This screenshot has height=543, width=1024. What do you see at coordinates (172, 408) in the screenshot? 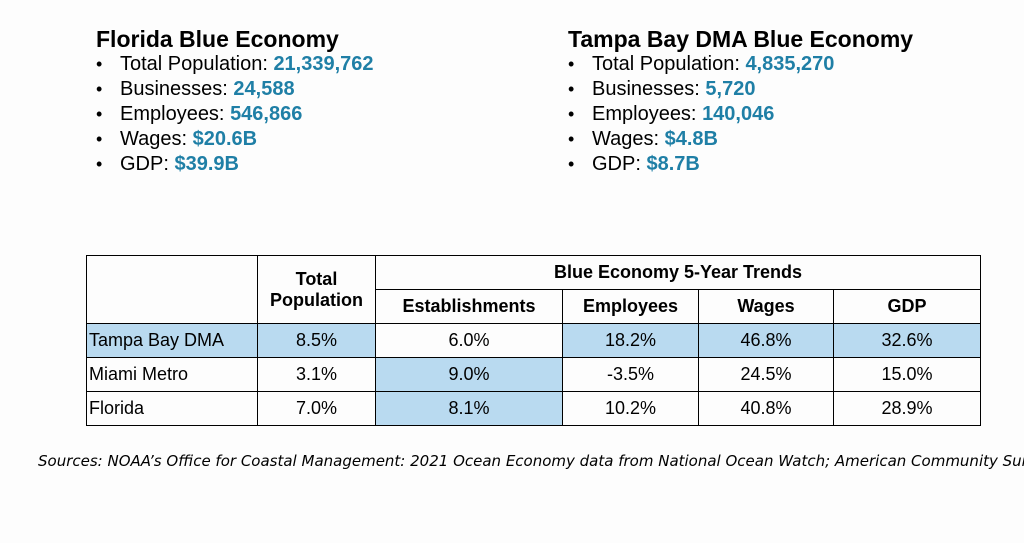
I see `row-name: Florida` at bounding box center [172, 408].